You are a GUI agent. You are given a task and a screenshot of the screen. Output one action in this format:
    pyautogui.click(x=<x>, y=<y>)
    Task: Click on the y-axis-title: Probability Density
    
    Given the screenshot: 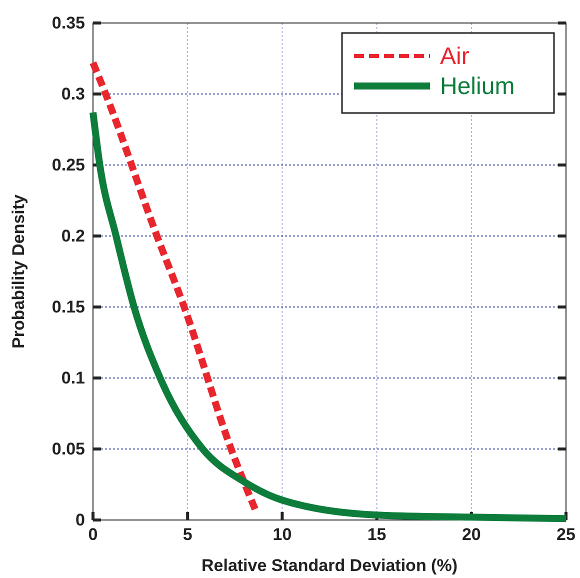 What is the action you would take?
    pyautogui.click(x=18, y=271)
    